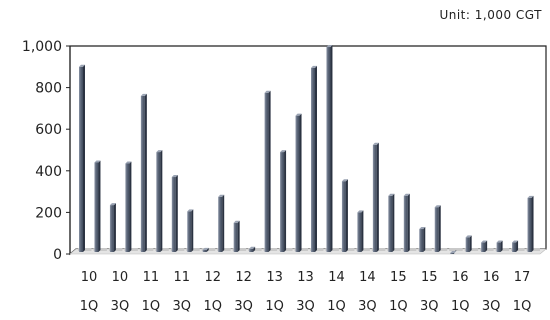  I want to click on y-tick-label: 0, so click(57, 255).